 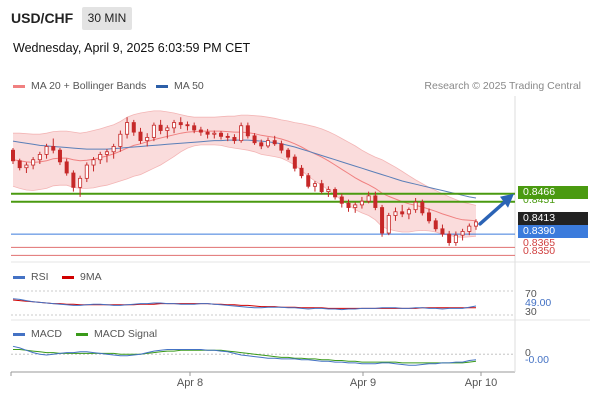 What do you see at coordinates (68, 277) in the screenshot?
I see `legend-rsi-ma-swatch` at bounding box center [68, 277].